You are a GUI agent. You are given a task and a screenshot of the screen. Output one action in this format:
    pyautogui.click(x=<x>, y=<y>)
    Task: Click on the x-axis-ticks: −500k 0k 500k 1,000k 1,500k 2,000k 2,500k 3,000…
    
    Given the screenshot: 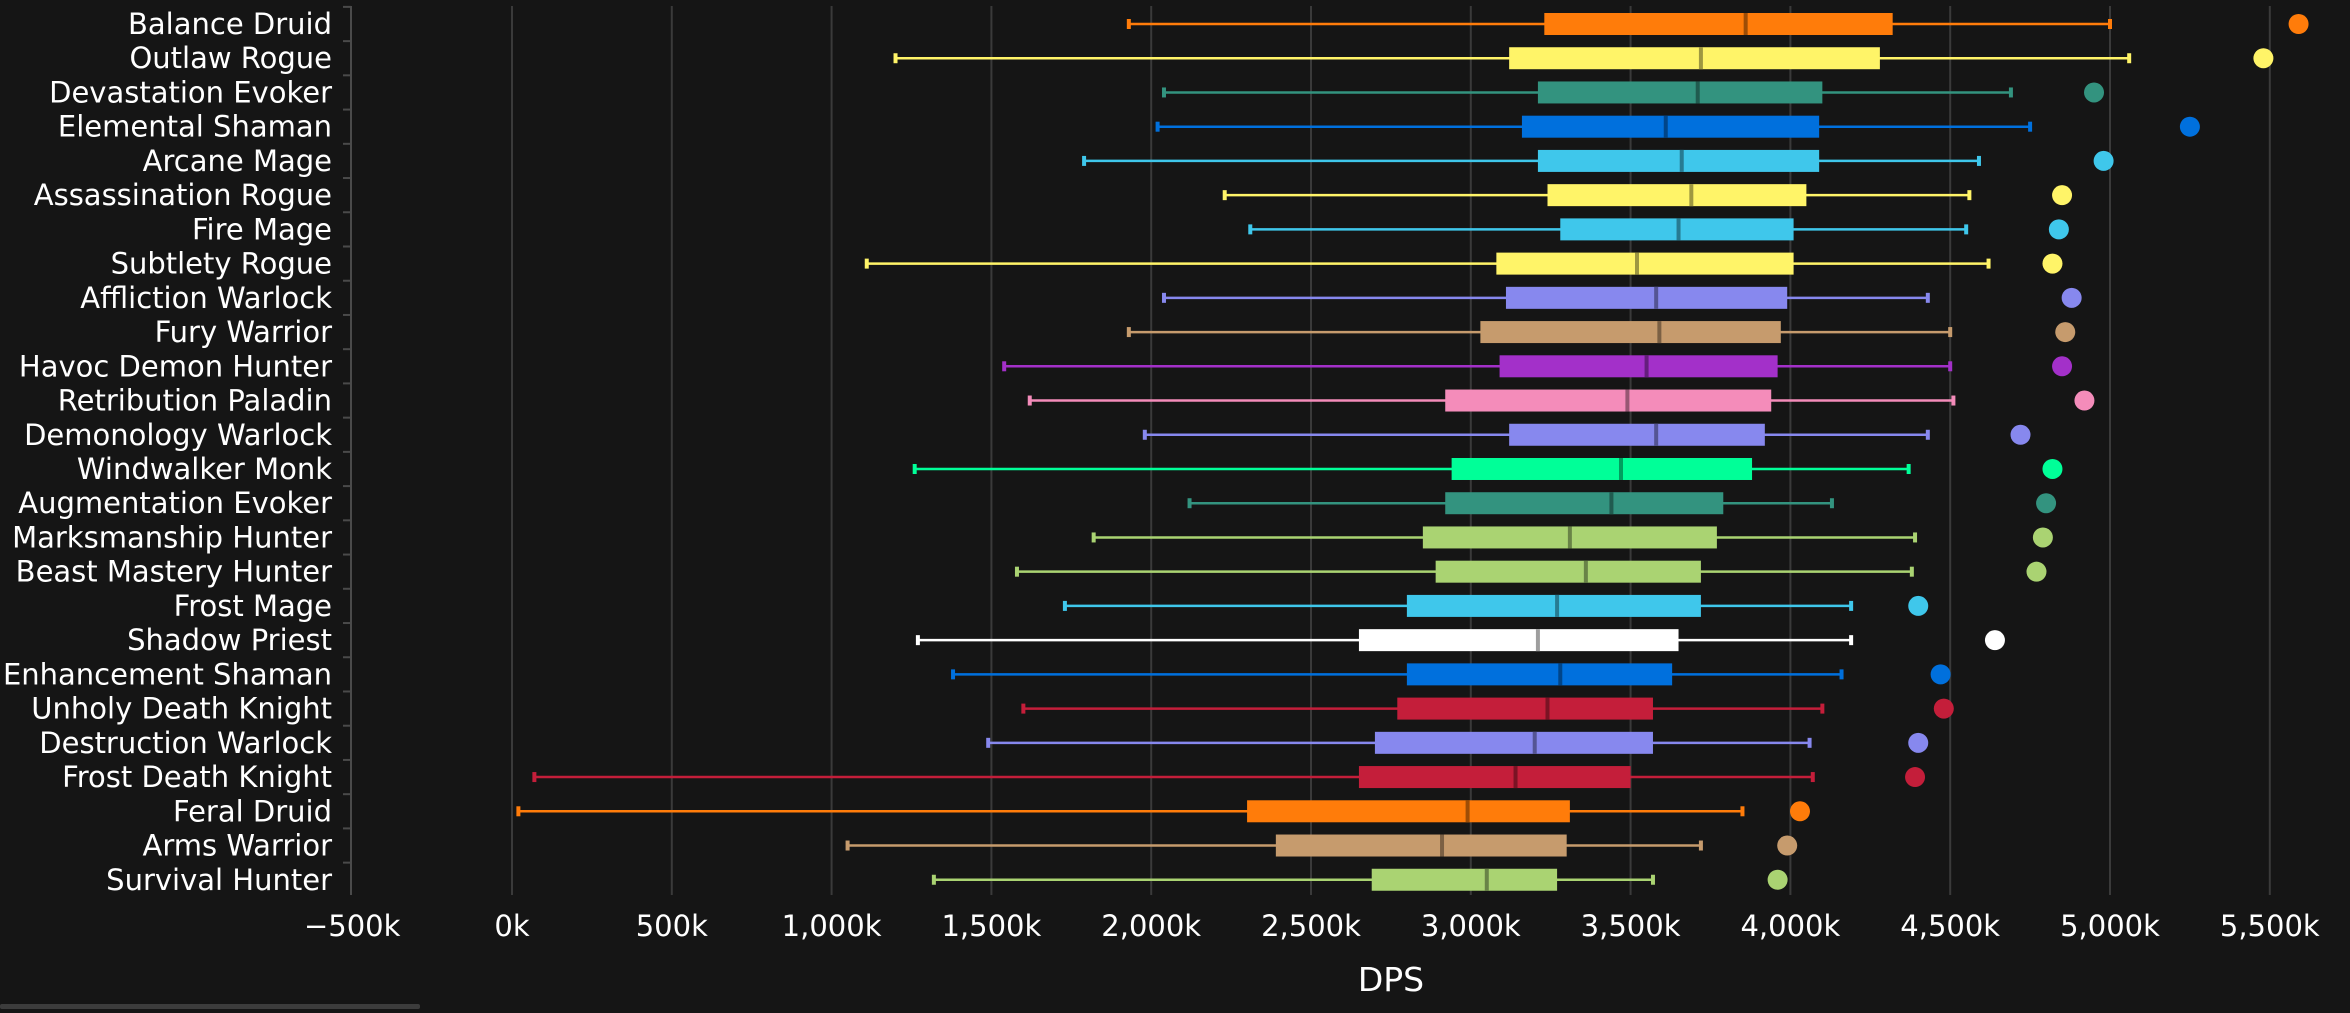 What is the action you would take?
    pyautogui.click(x=1312, y=926)
    